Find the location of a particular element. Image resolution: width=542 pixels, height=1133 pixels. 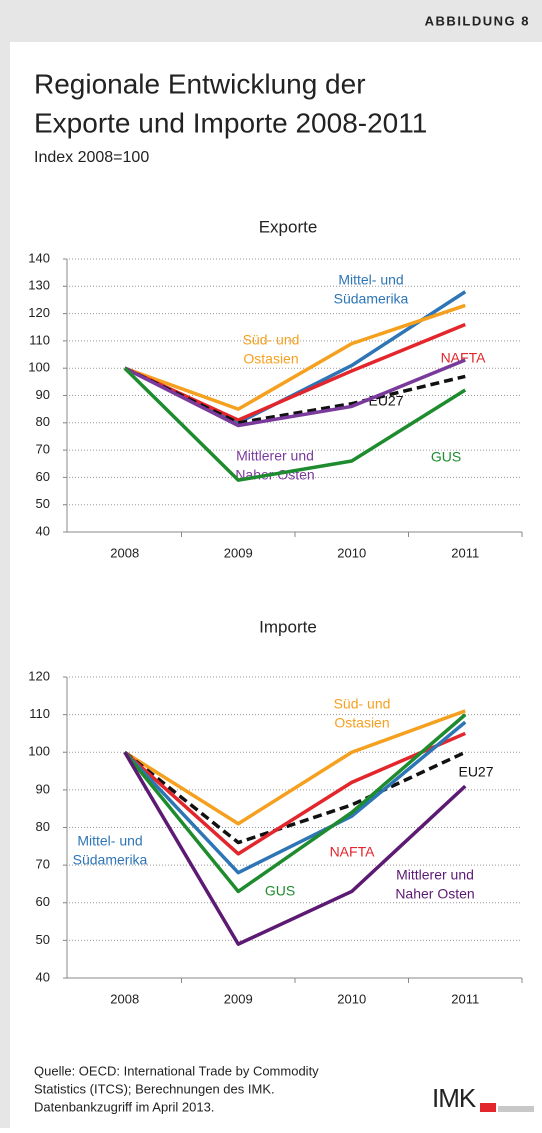

figure-label: ABBILDUNG 8 is located at coordinates (477, 20).